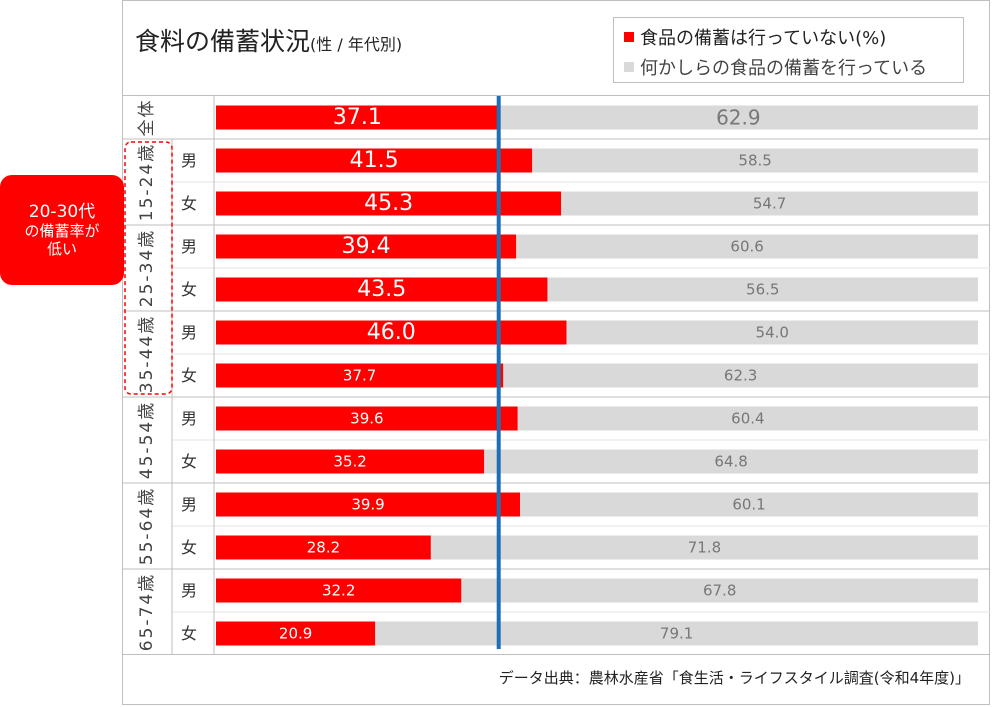  Describe the element at coordinates (147, 118) in the screenshot. I see `group-label-全体: 全体` at that location.